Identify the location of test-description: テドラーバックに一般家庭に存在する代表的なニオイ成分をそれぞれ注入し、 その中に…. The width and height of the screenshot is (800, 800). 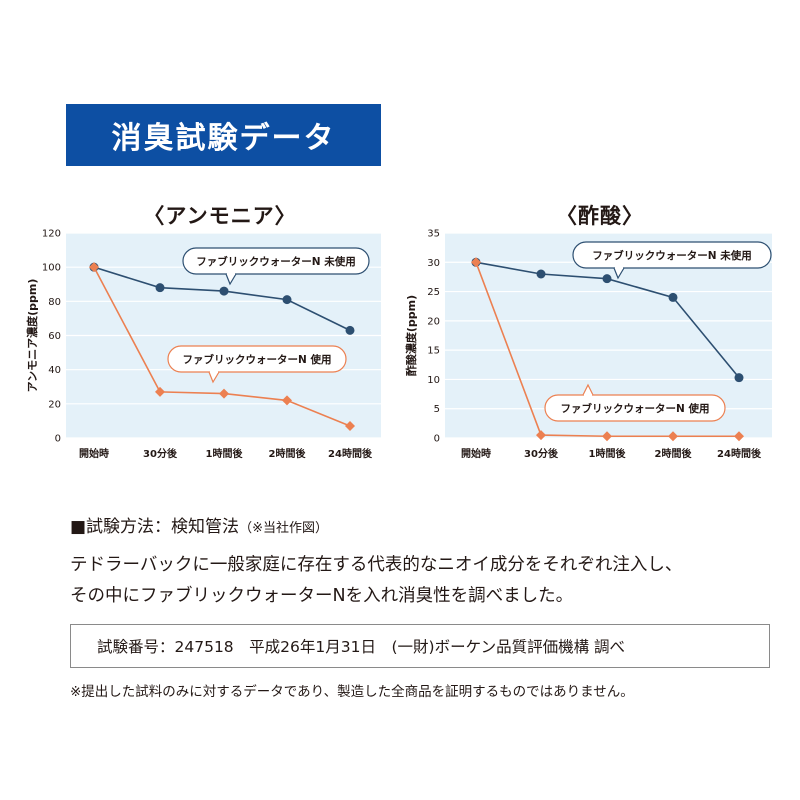
(376, 581).